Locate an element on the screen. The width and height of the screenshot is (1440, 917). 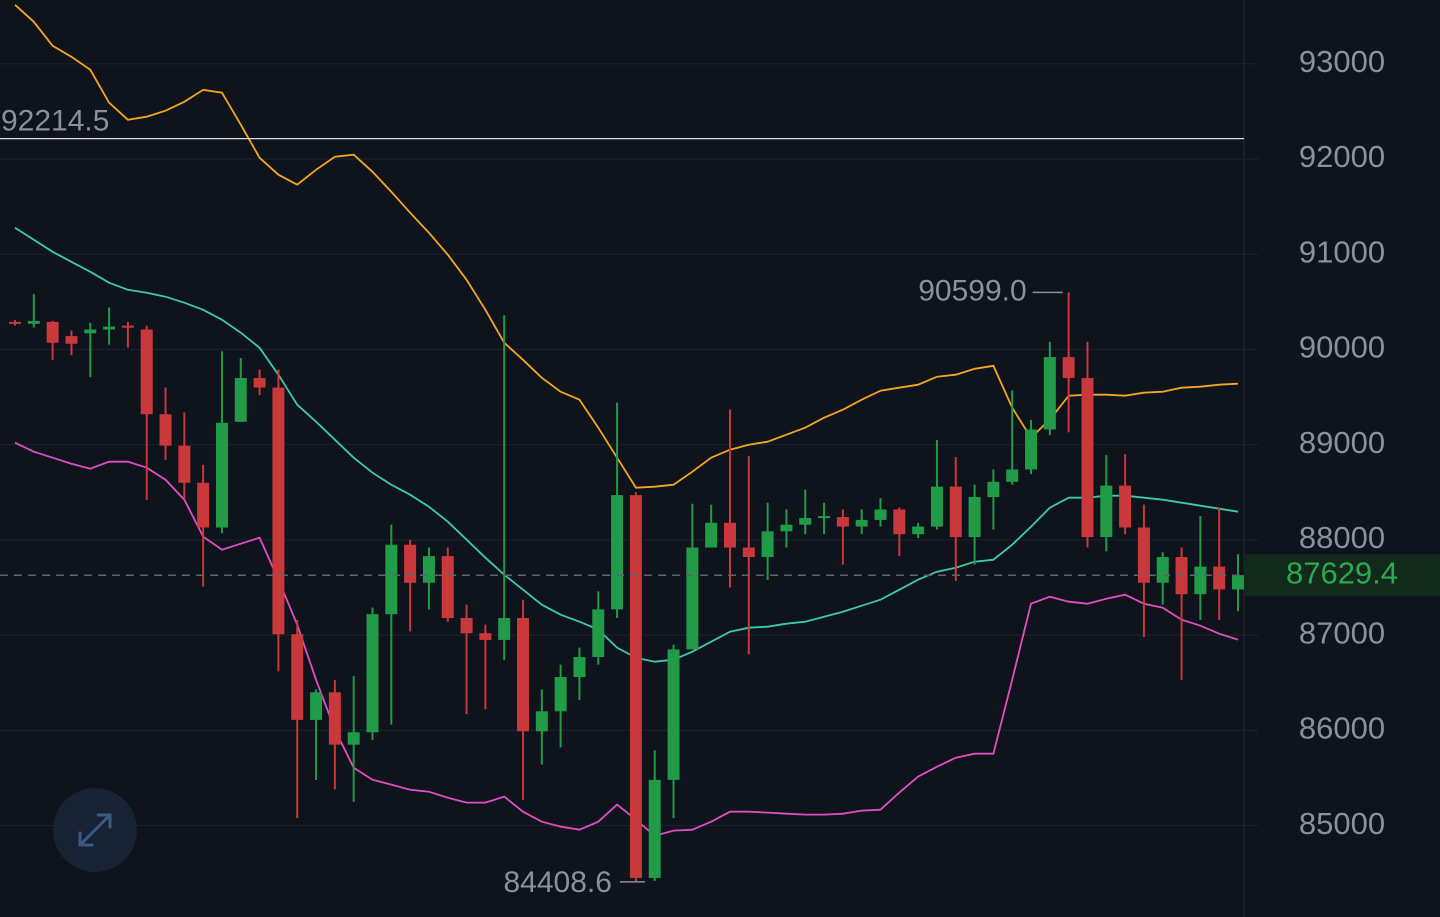
y-tick-label: 91000 is located at coordinates (1342, 251).